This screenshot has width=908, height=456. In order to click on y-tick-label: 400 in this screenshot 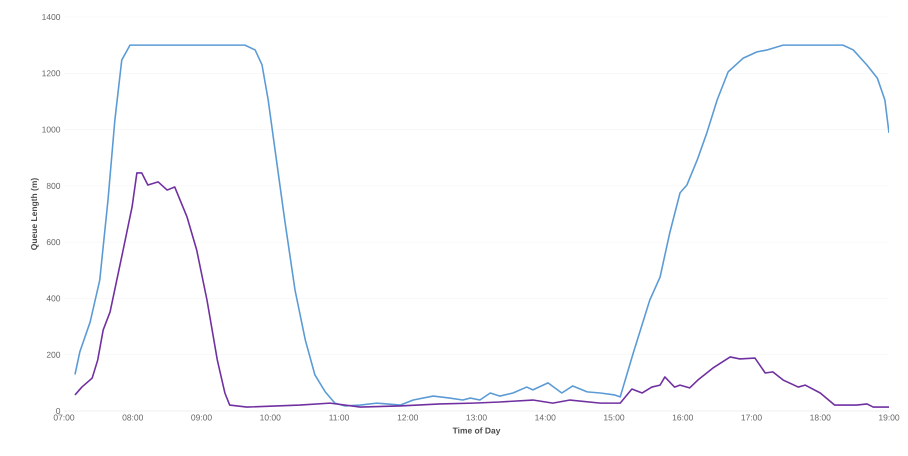, I will do `click(53, 298)`.